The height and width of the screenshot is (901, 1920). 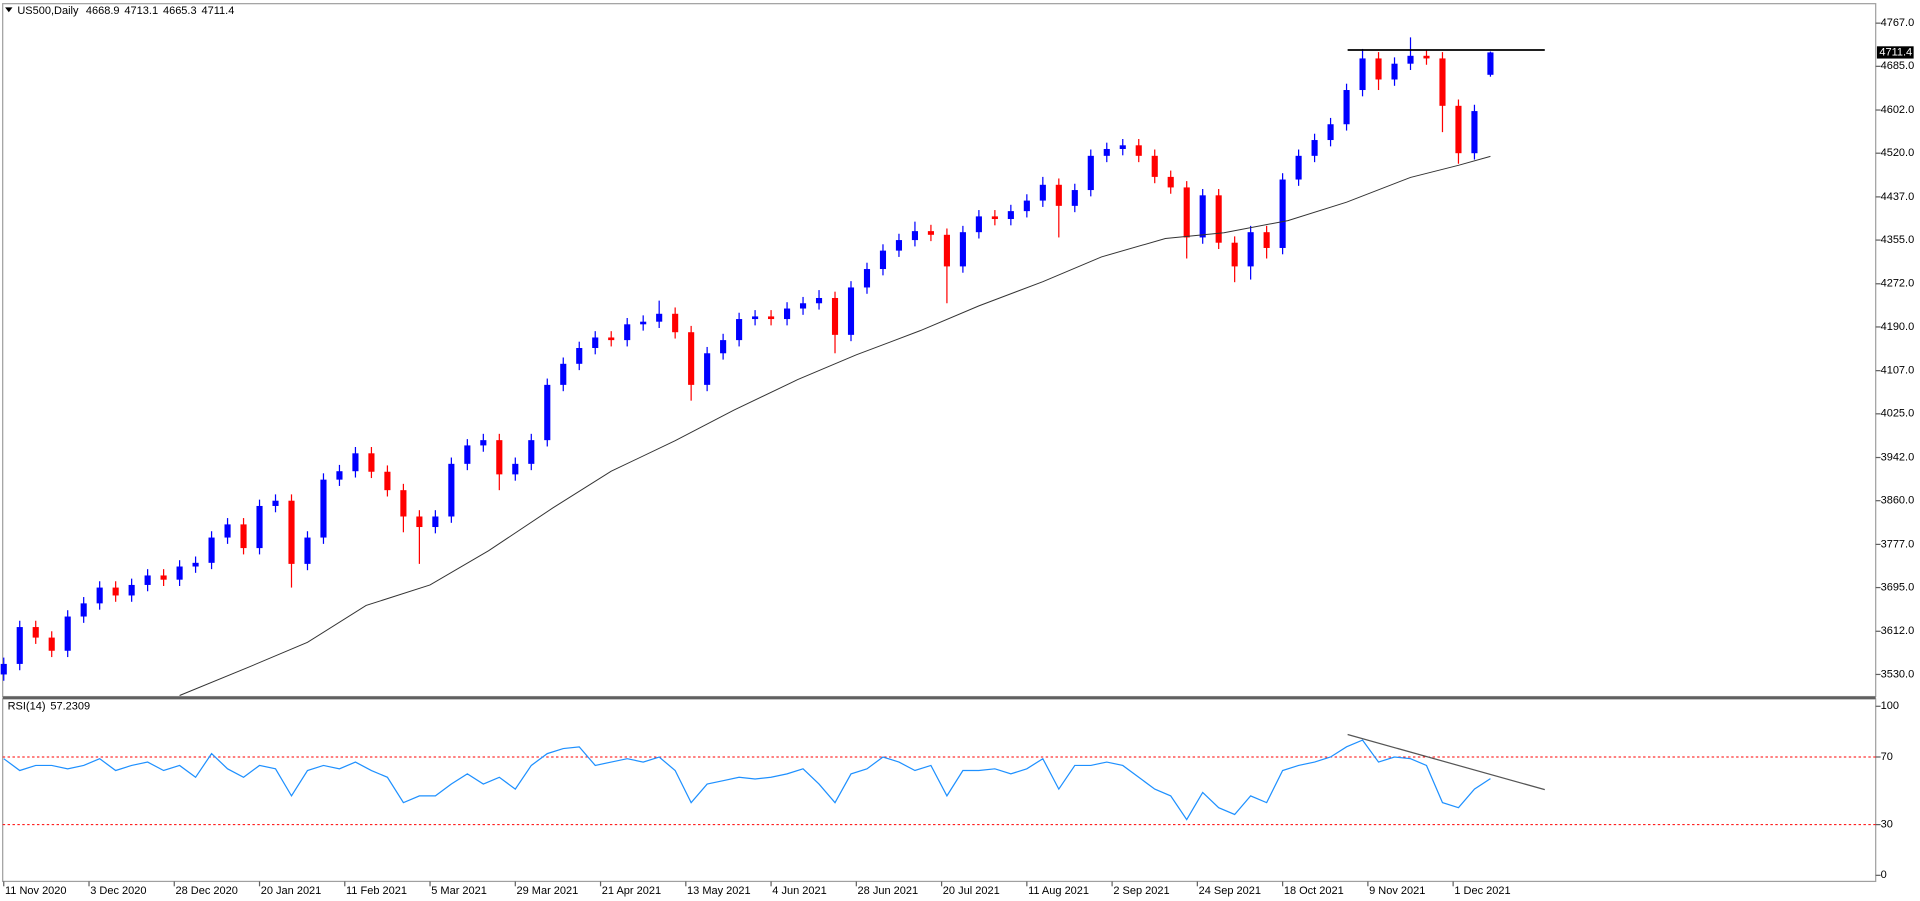 What do you see at coordinates (548, 891) in the screenshot?
I see `x-tick-label: 29 Mar 2021` at bounding box center [548, 891].